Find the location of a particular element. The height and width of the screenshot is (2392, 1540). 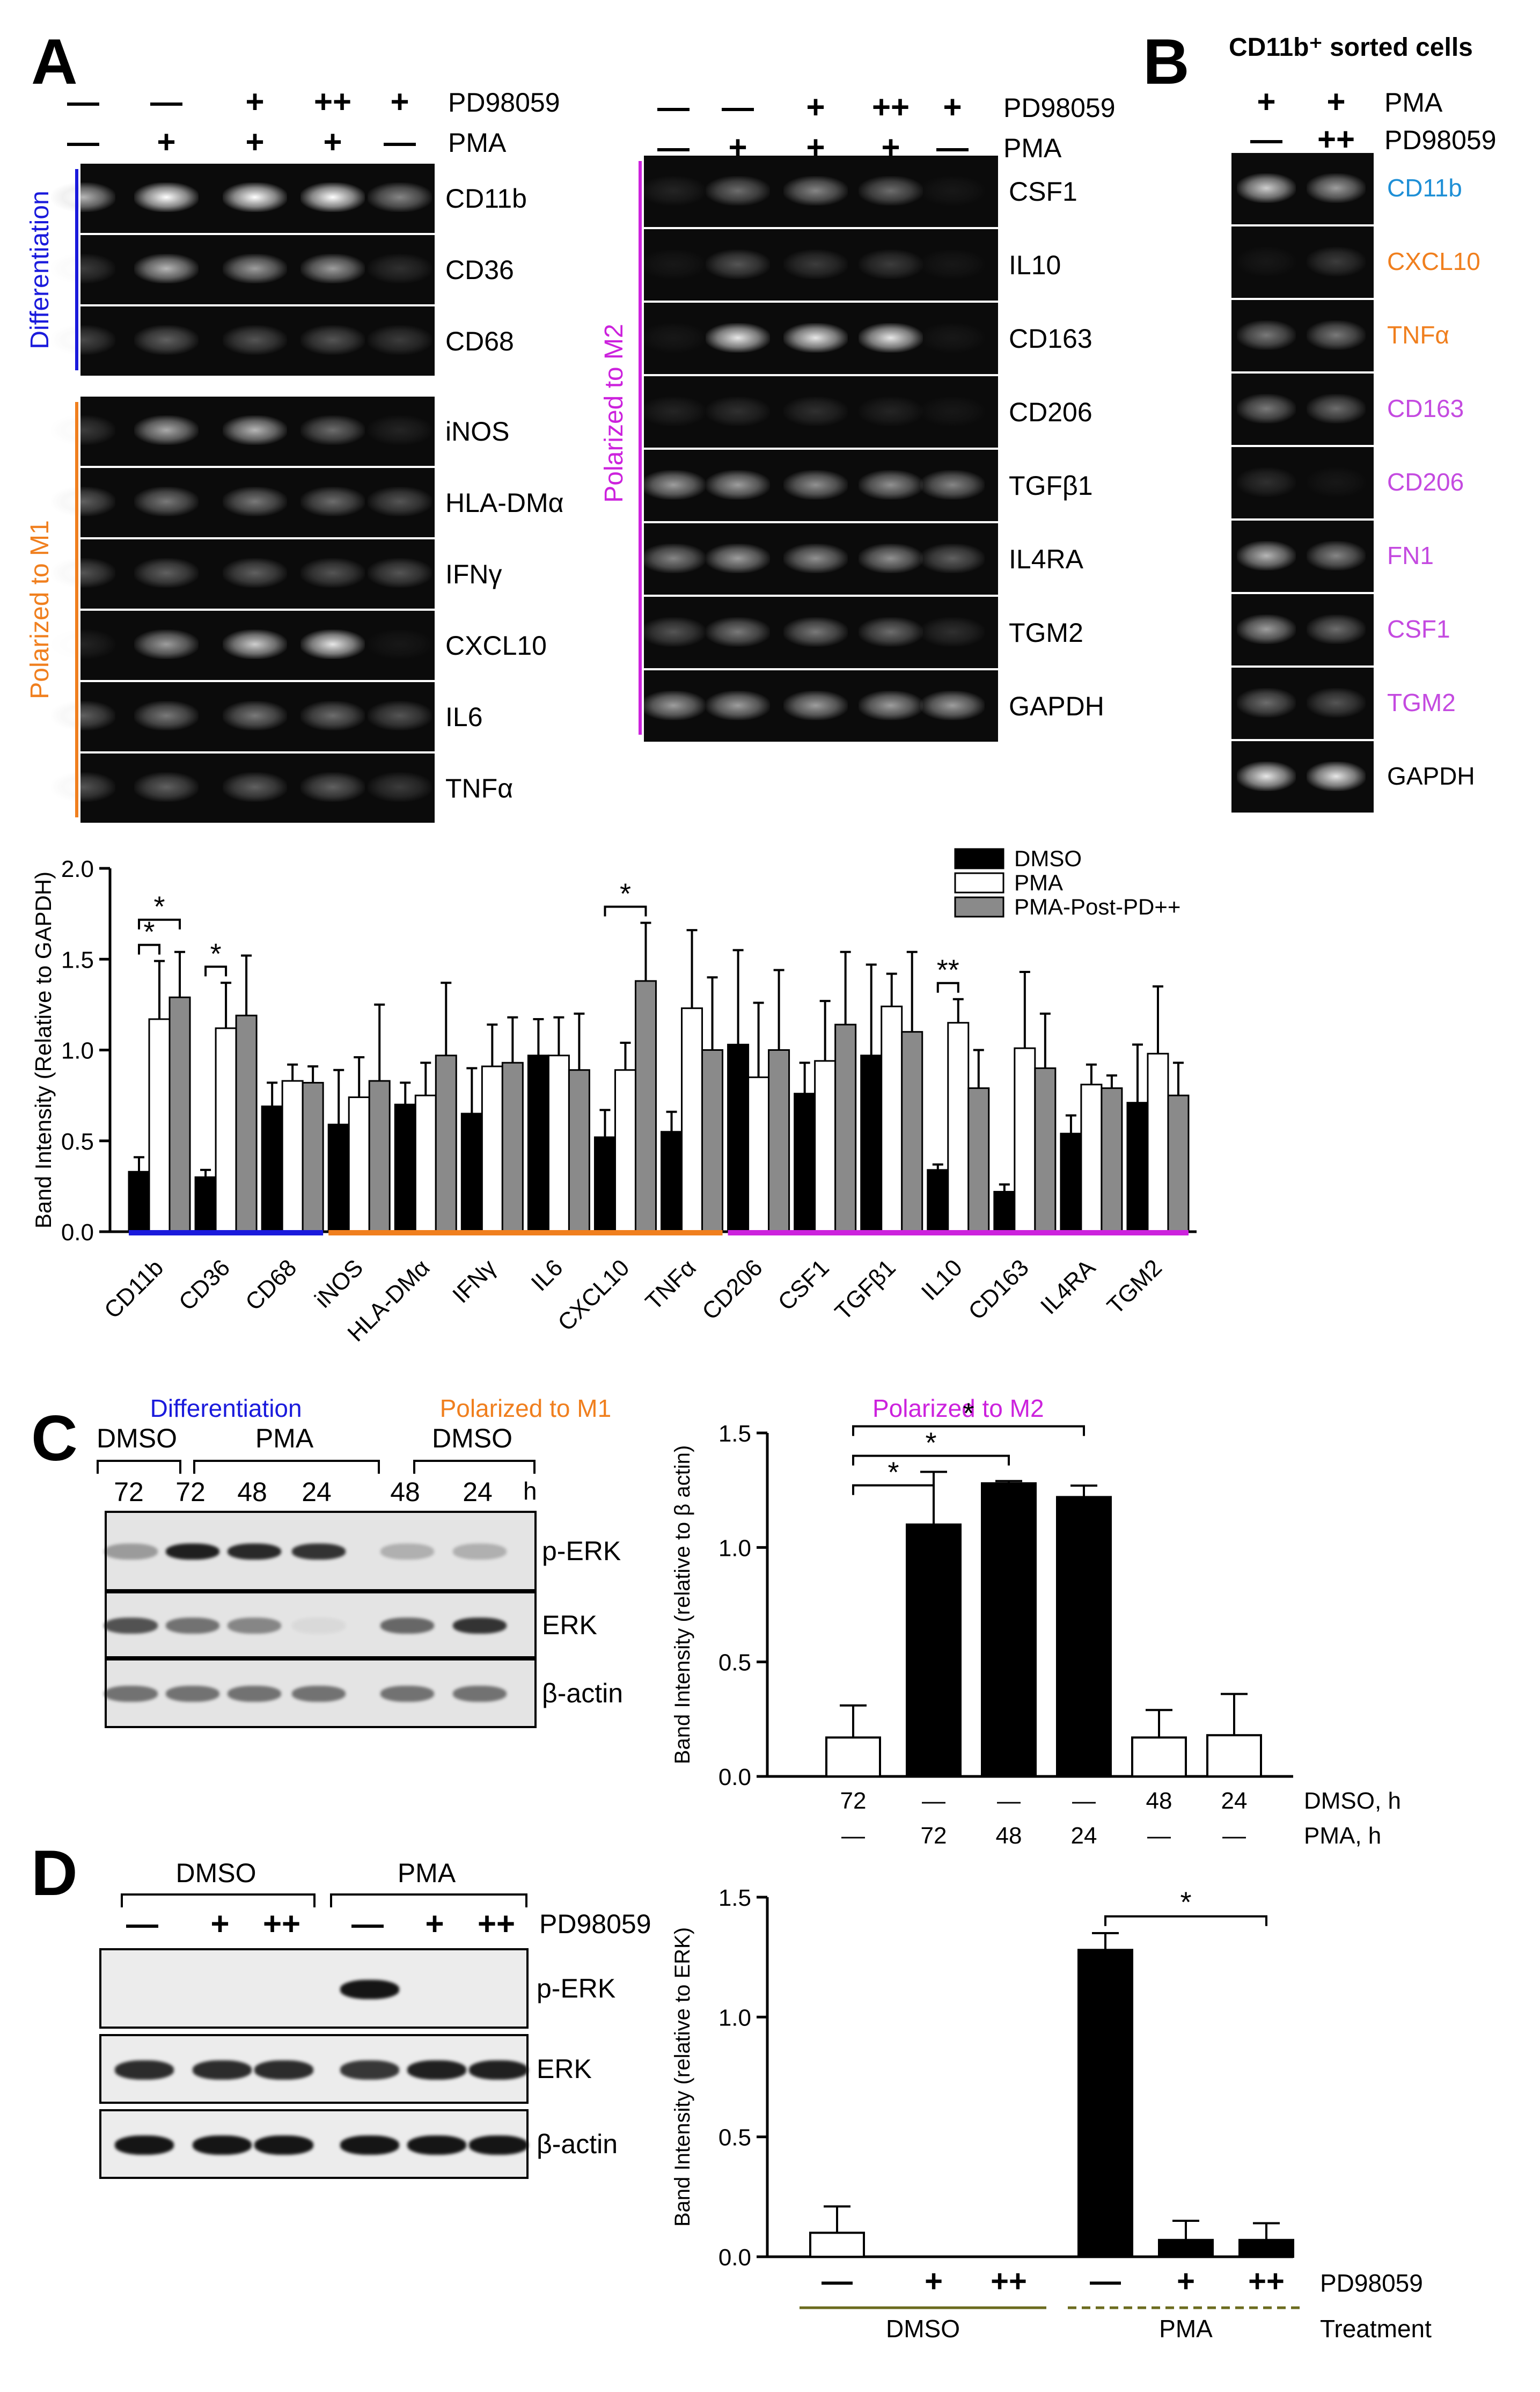

legend-label: PMA-Post-PD++ is located at coordinates (1097, 906).